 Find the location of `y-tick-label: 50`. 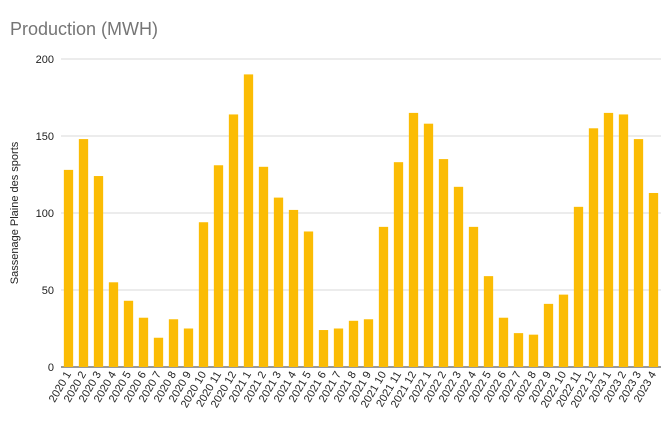

y-tick-label: 50 is located at coordinates (48, 291).